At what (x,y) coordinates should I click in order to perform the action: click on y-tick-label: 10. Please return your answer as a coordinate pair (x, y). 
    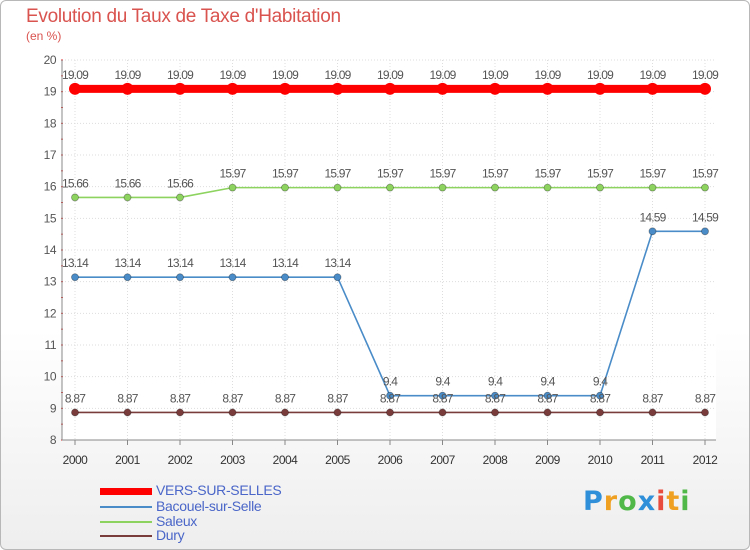
    Looking at the image, I should click on (50, 377).